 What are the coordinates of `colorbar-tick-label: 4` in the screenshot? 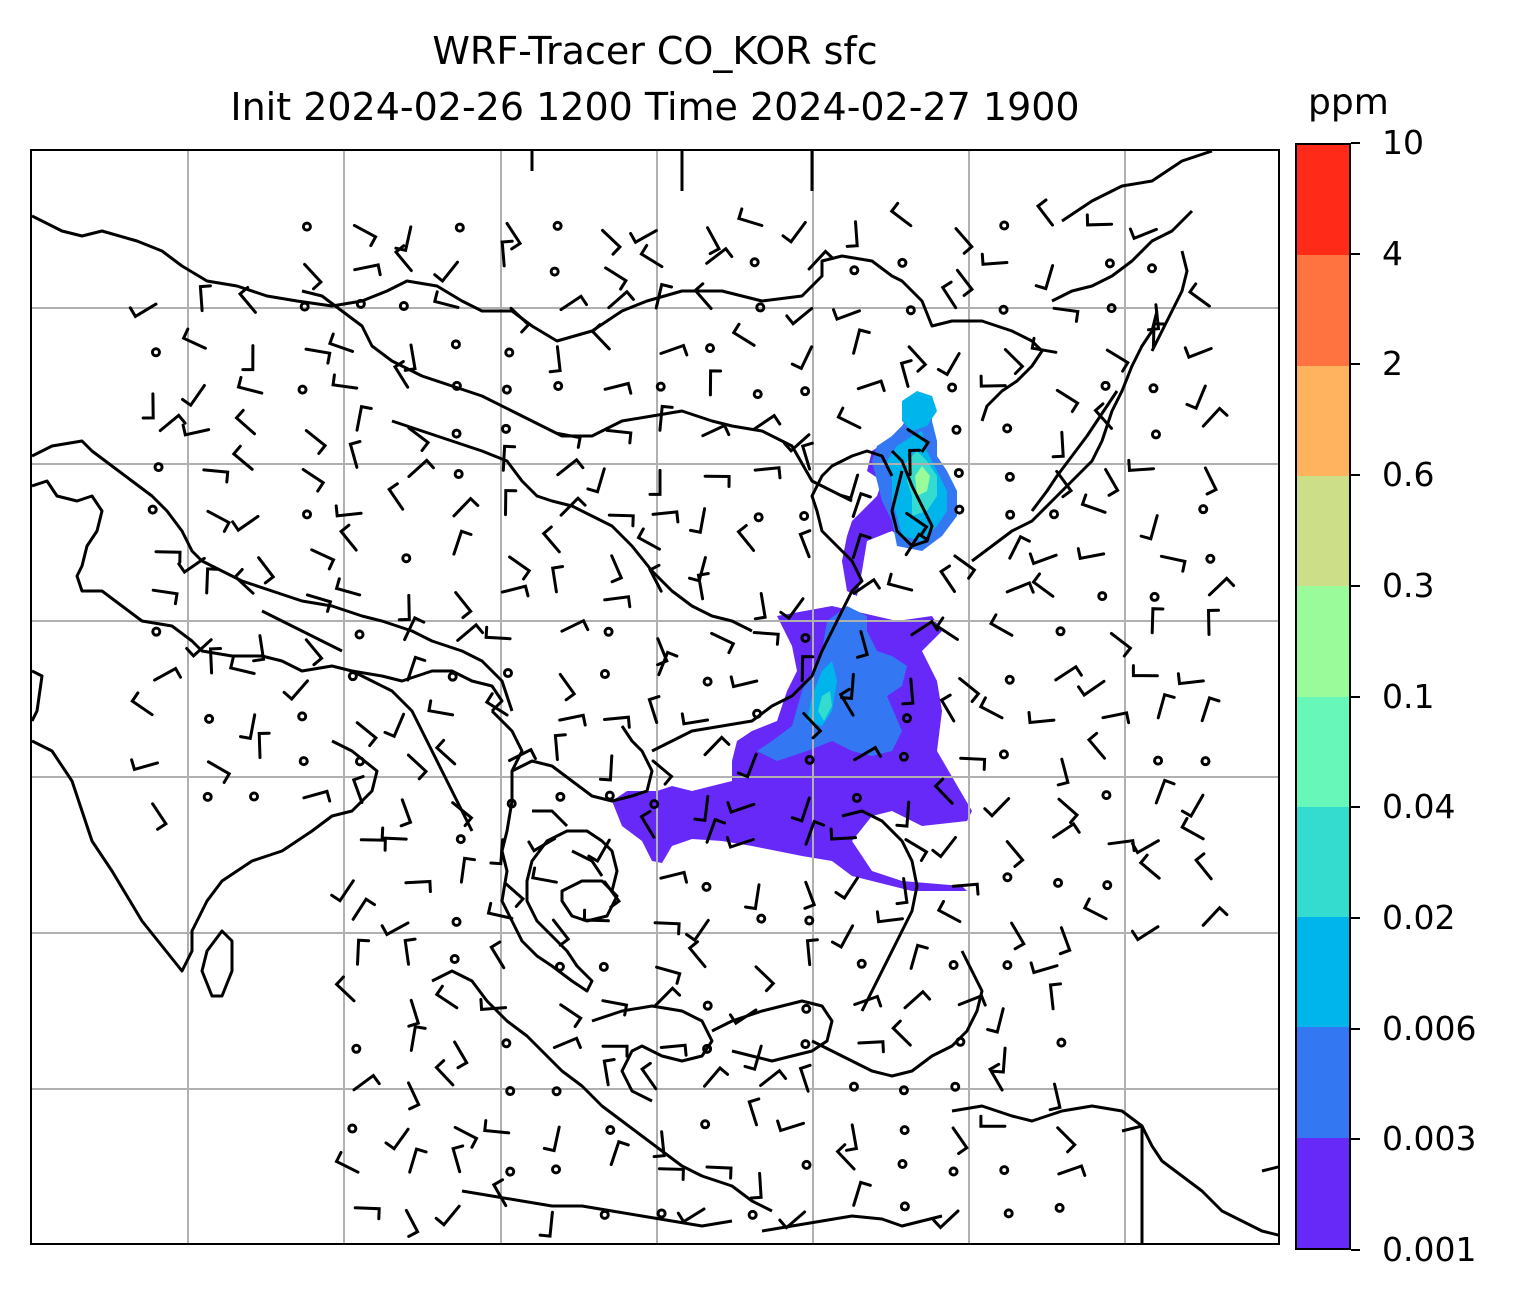 It's located at (1392, 253).